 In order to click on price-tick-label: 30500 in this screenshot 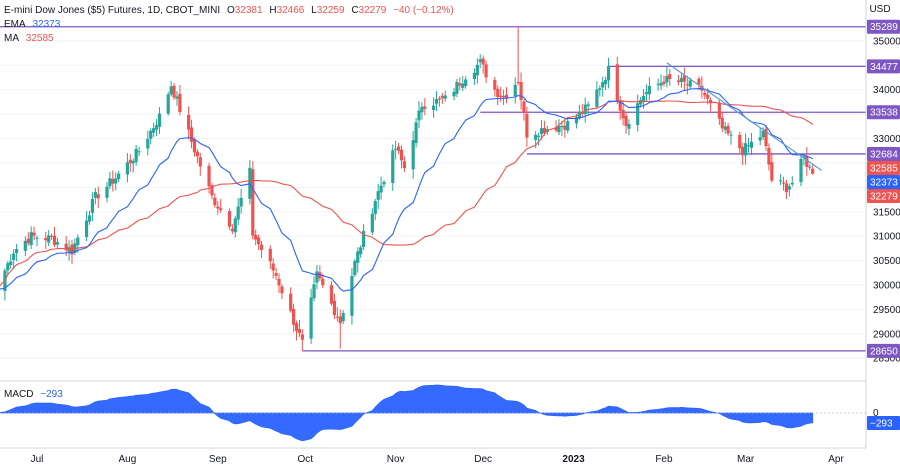, I will do `click(886, 261)`.